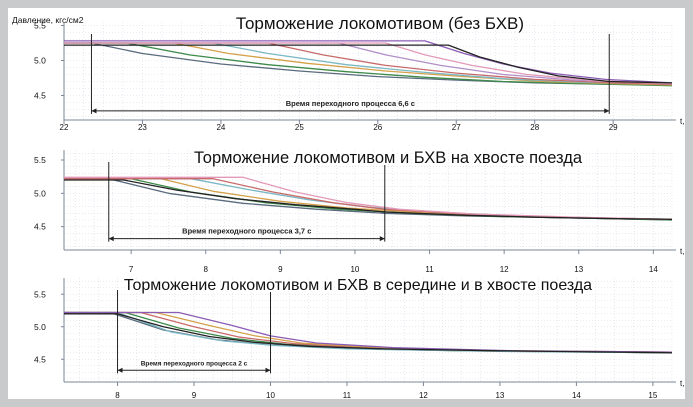 The image size is (693, 407). I want to click on x-tick-label: 25, so click(299, 127).